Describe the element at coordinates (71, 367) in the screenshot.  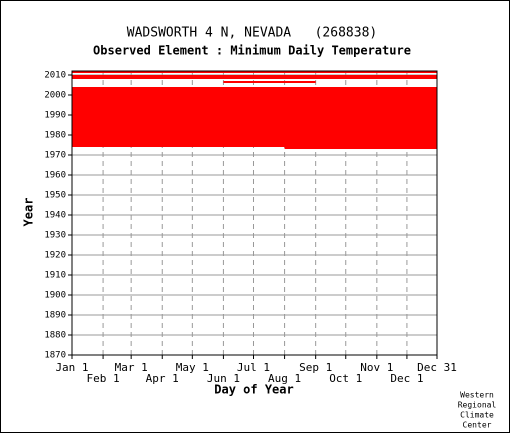
I see `x-tick-label: Jan 1` at that location.